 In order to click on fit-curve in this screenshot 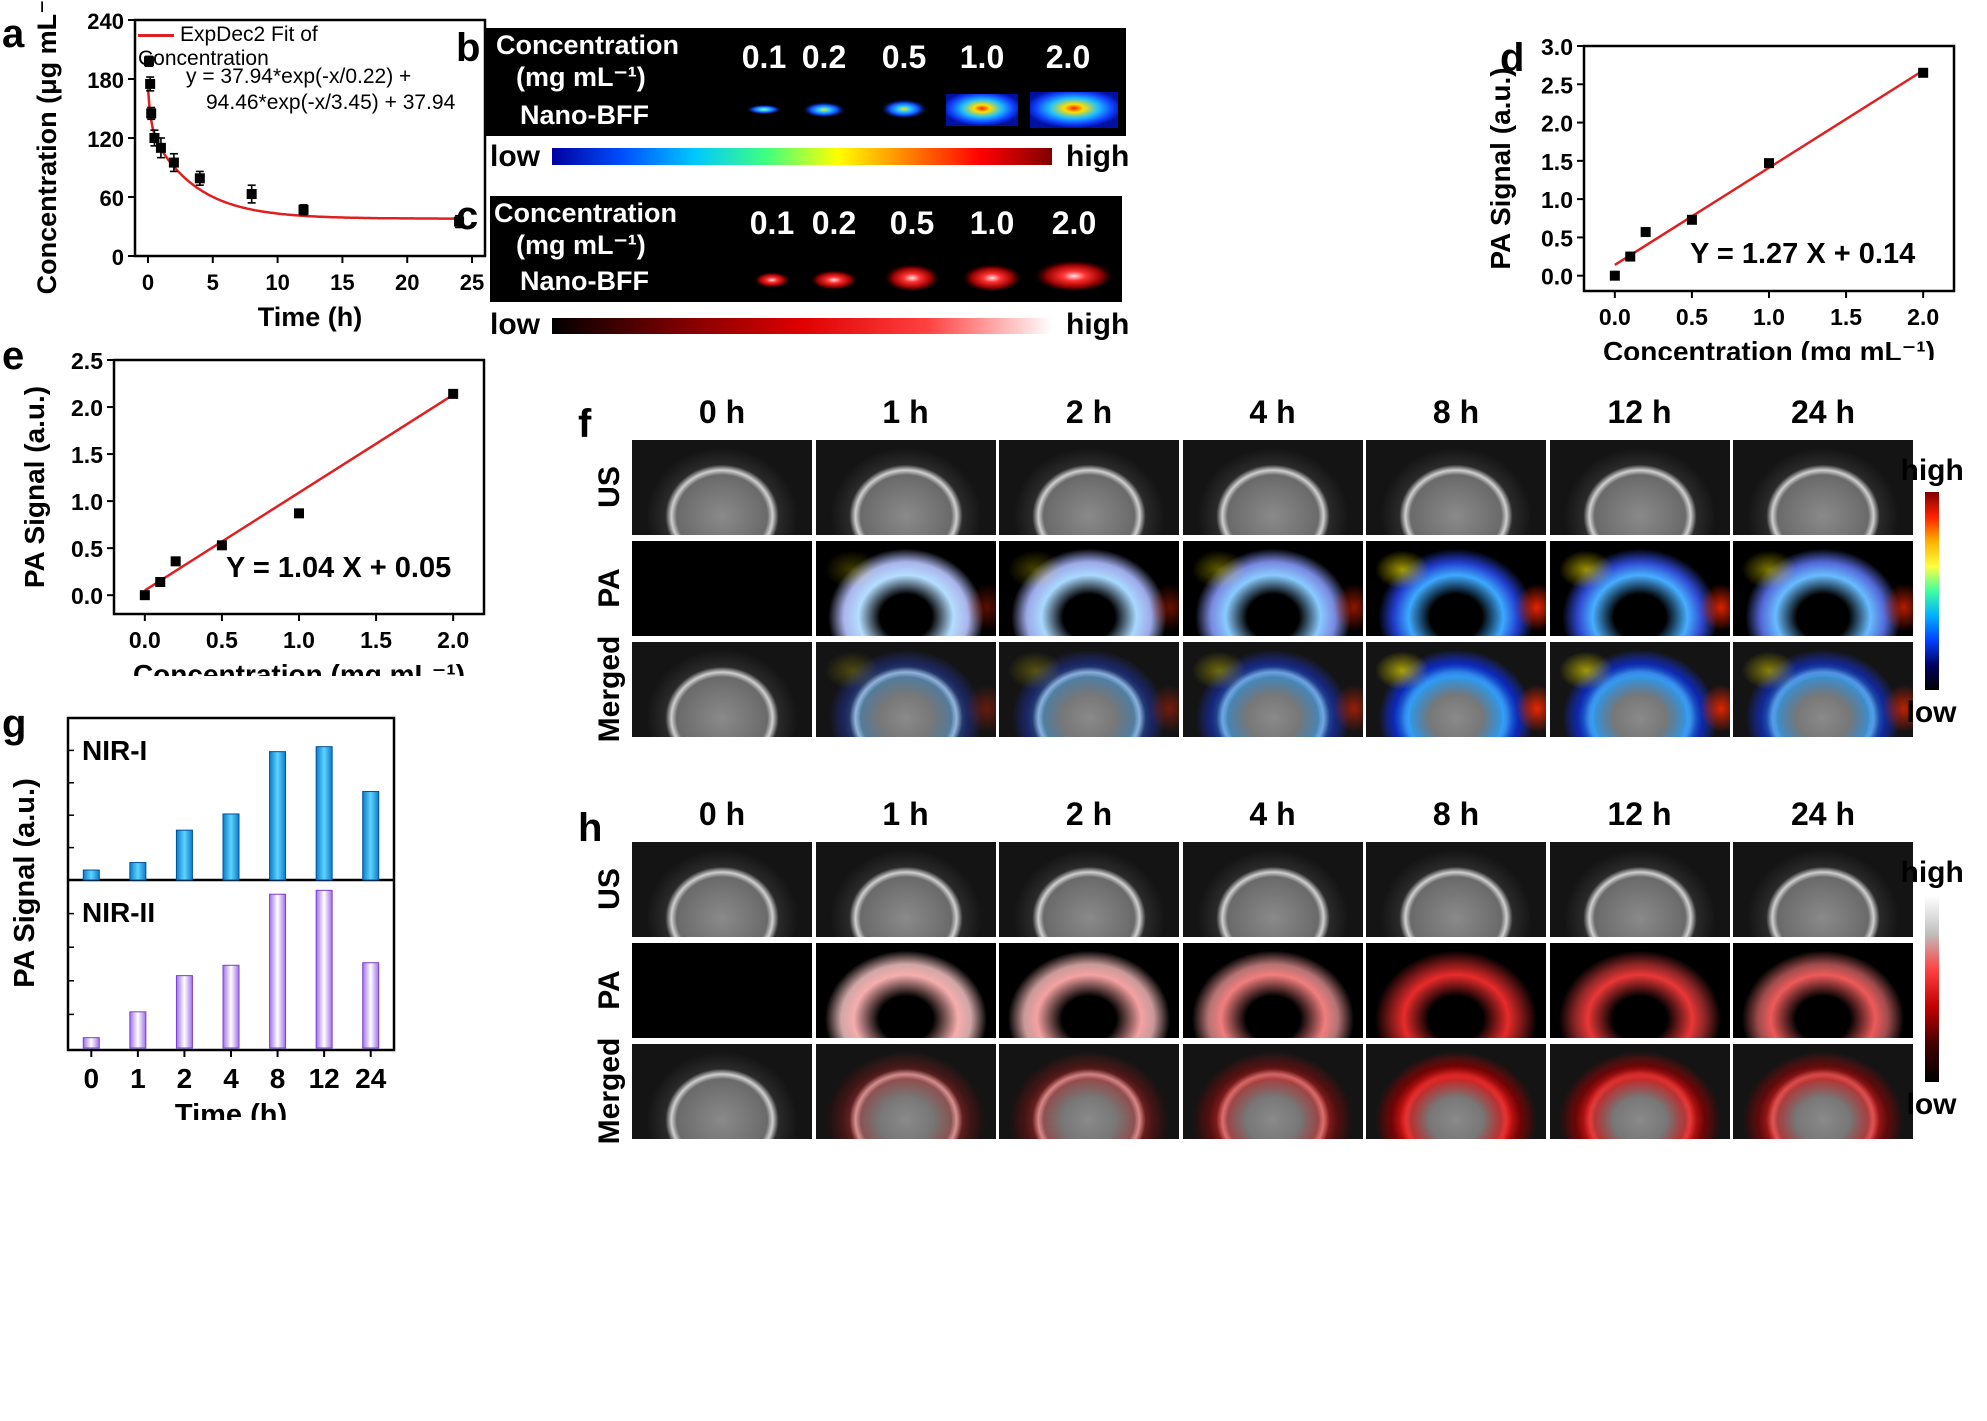, I will do `click(303, 154)`.